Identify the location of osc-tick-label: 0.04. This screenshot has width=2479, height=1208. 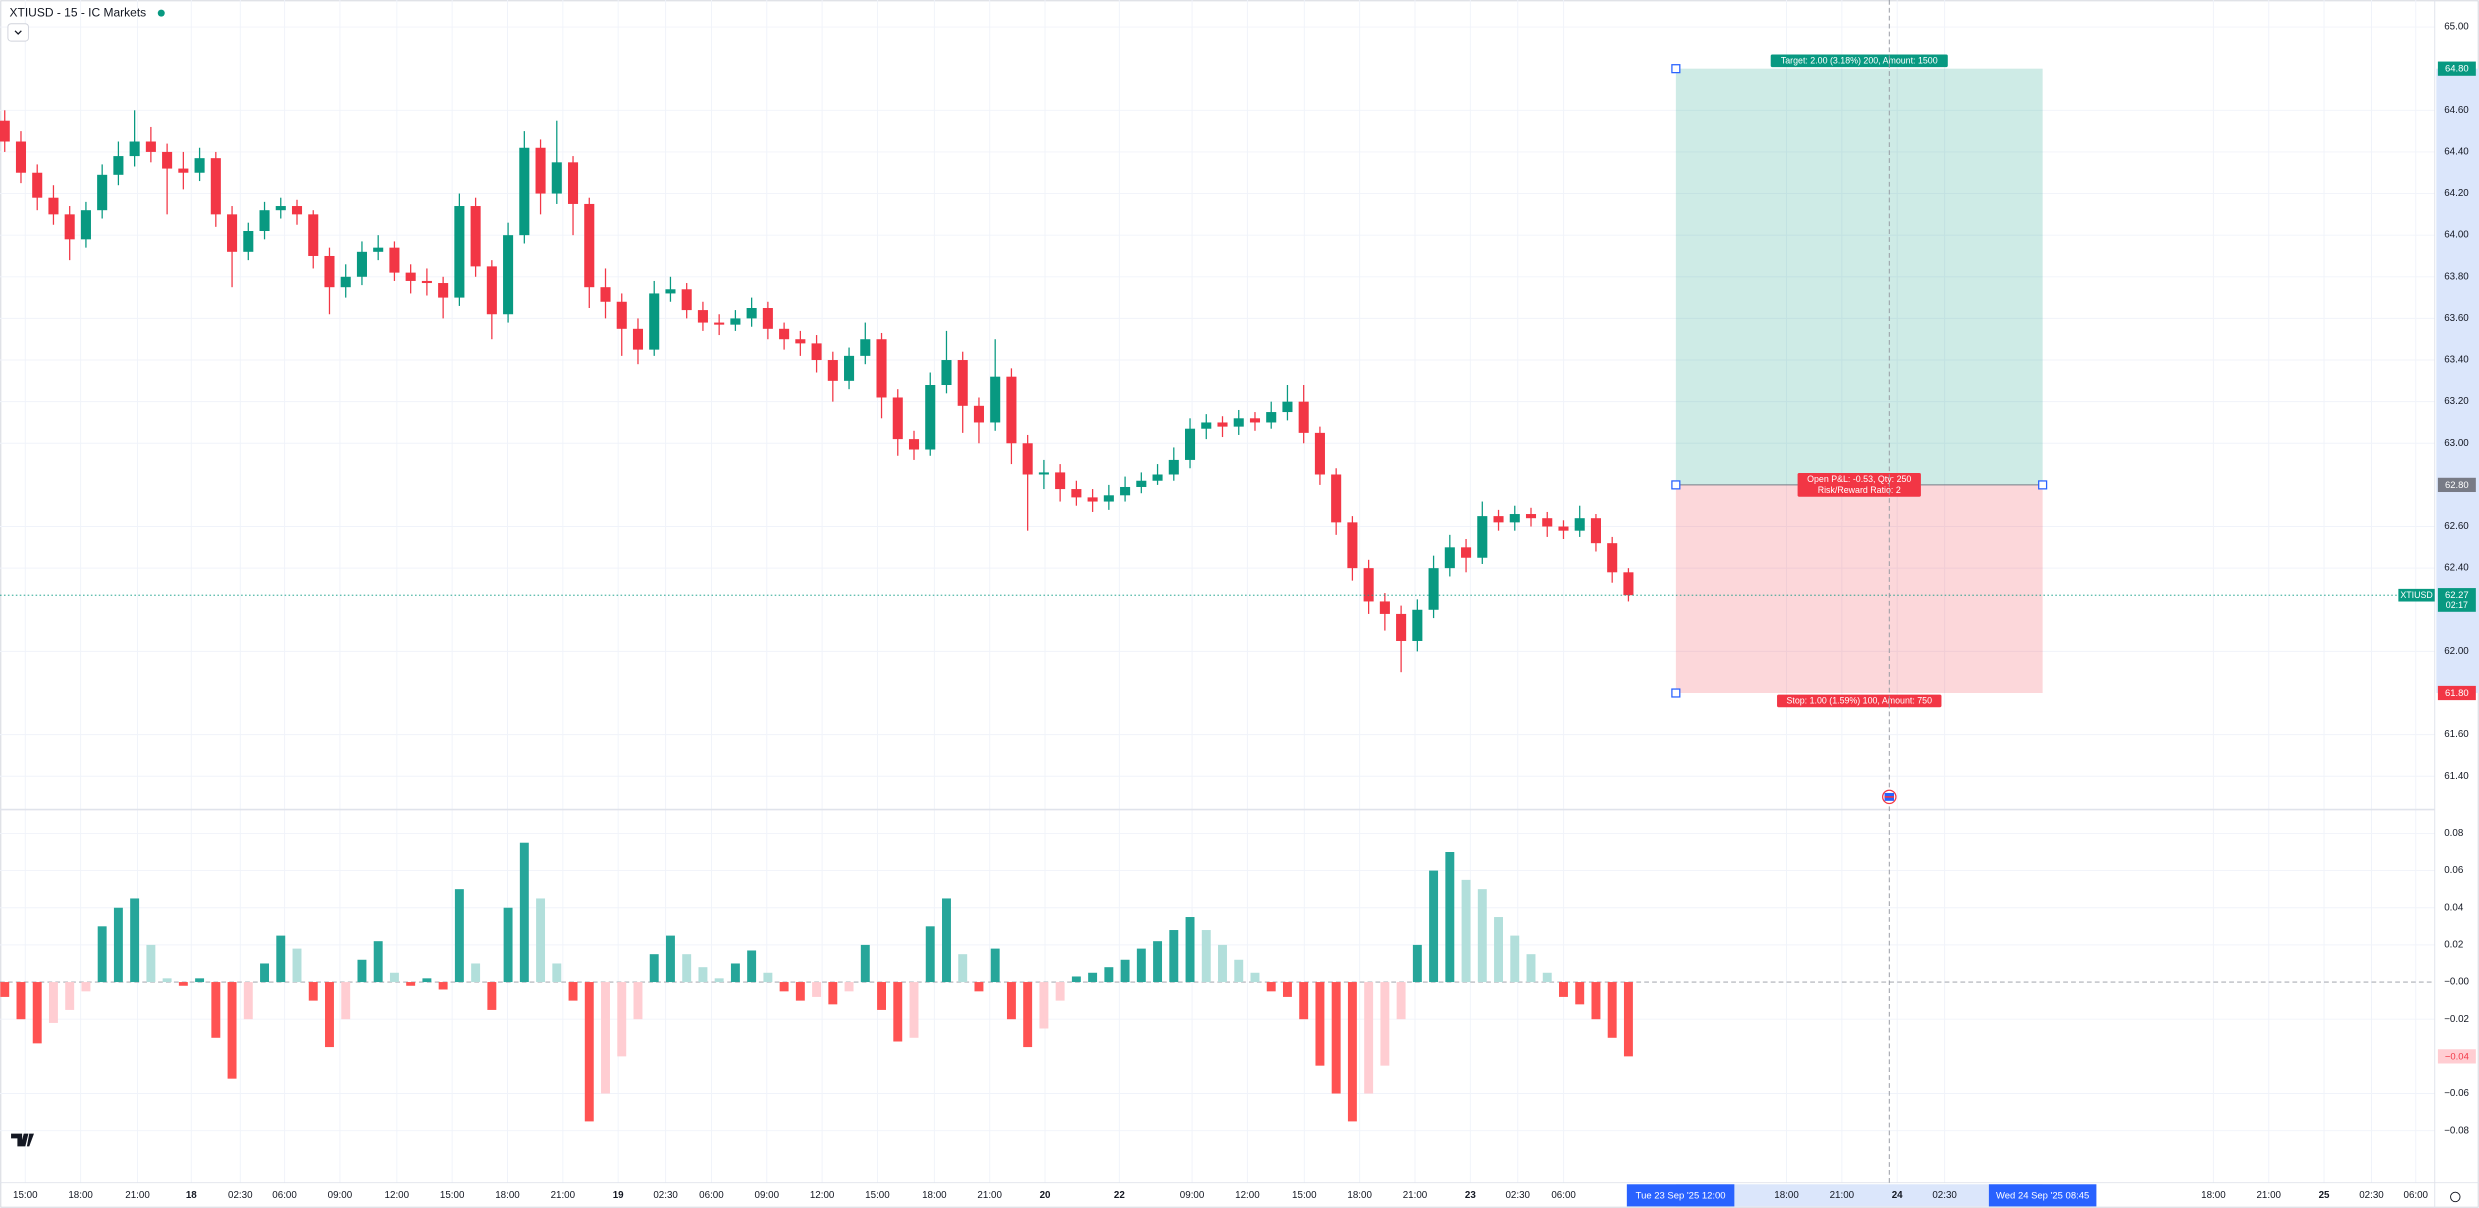
(2454, 907).